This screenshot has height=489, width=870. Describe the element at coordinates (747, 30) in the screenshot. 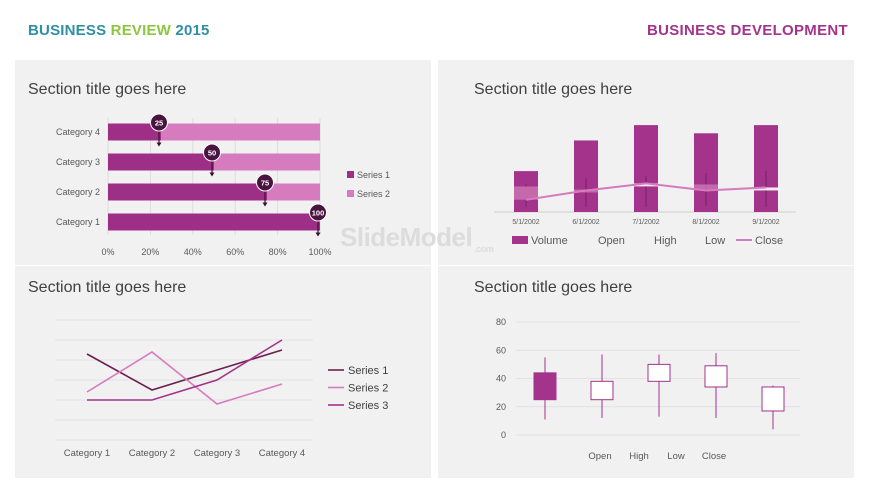

I see `header-right-title: BUSINESS DEVELOPMENT` at that location.